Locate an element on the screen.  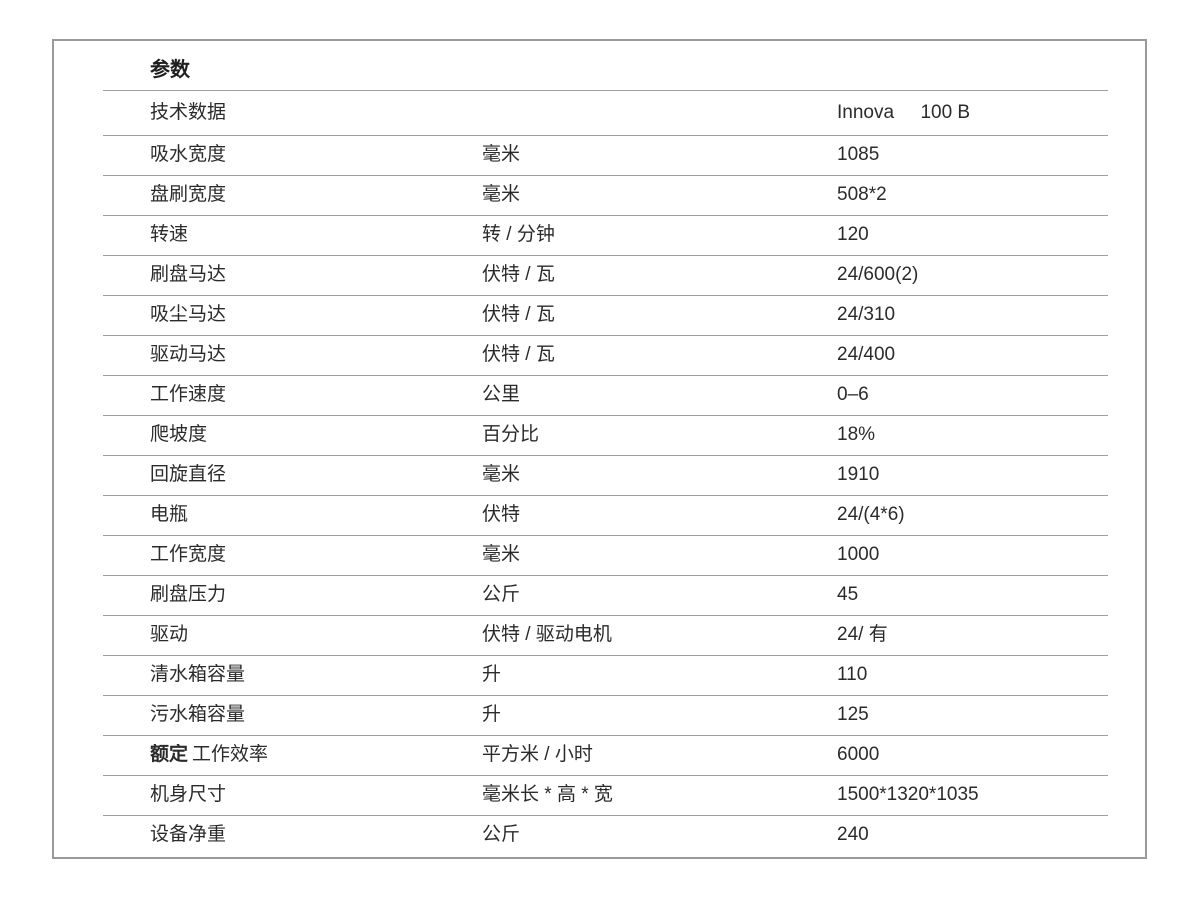
row-unit: 伏特 / 驱动电机 is located at coordinates (547, 635).